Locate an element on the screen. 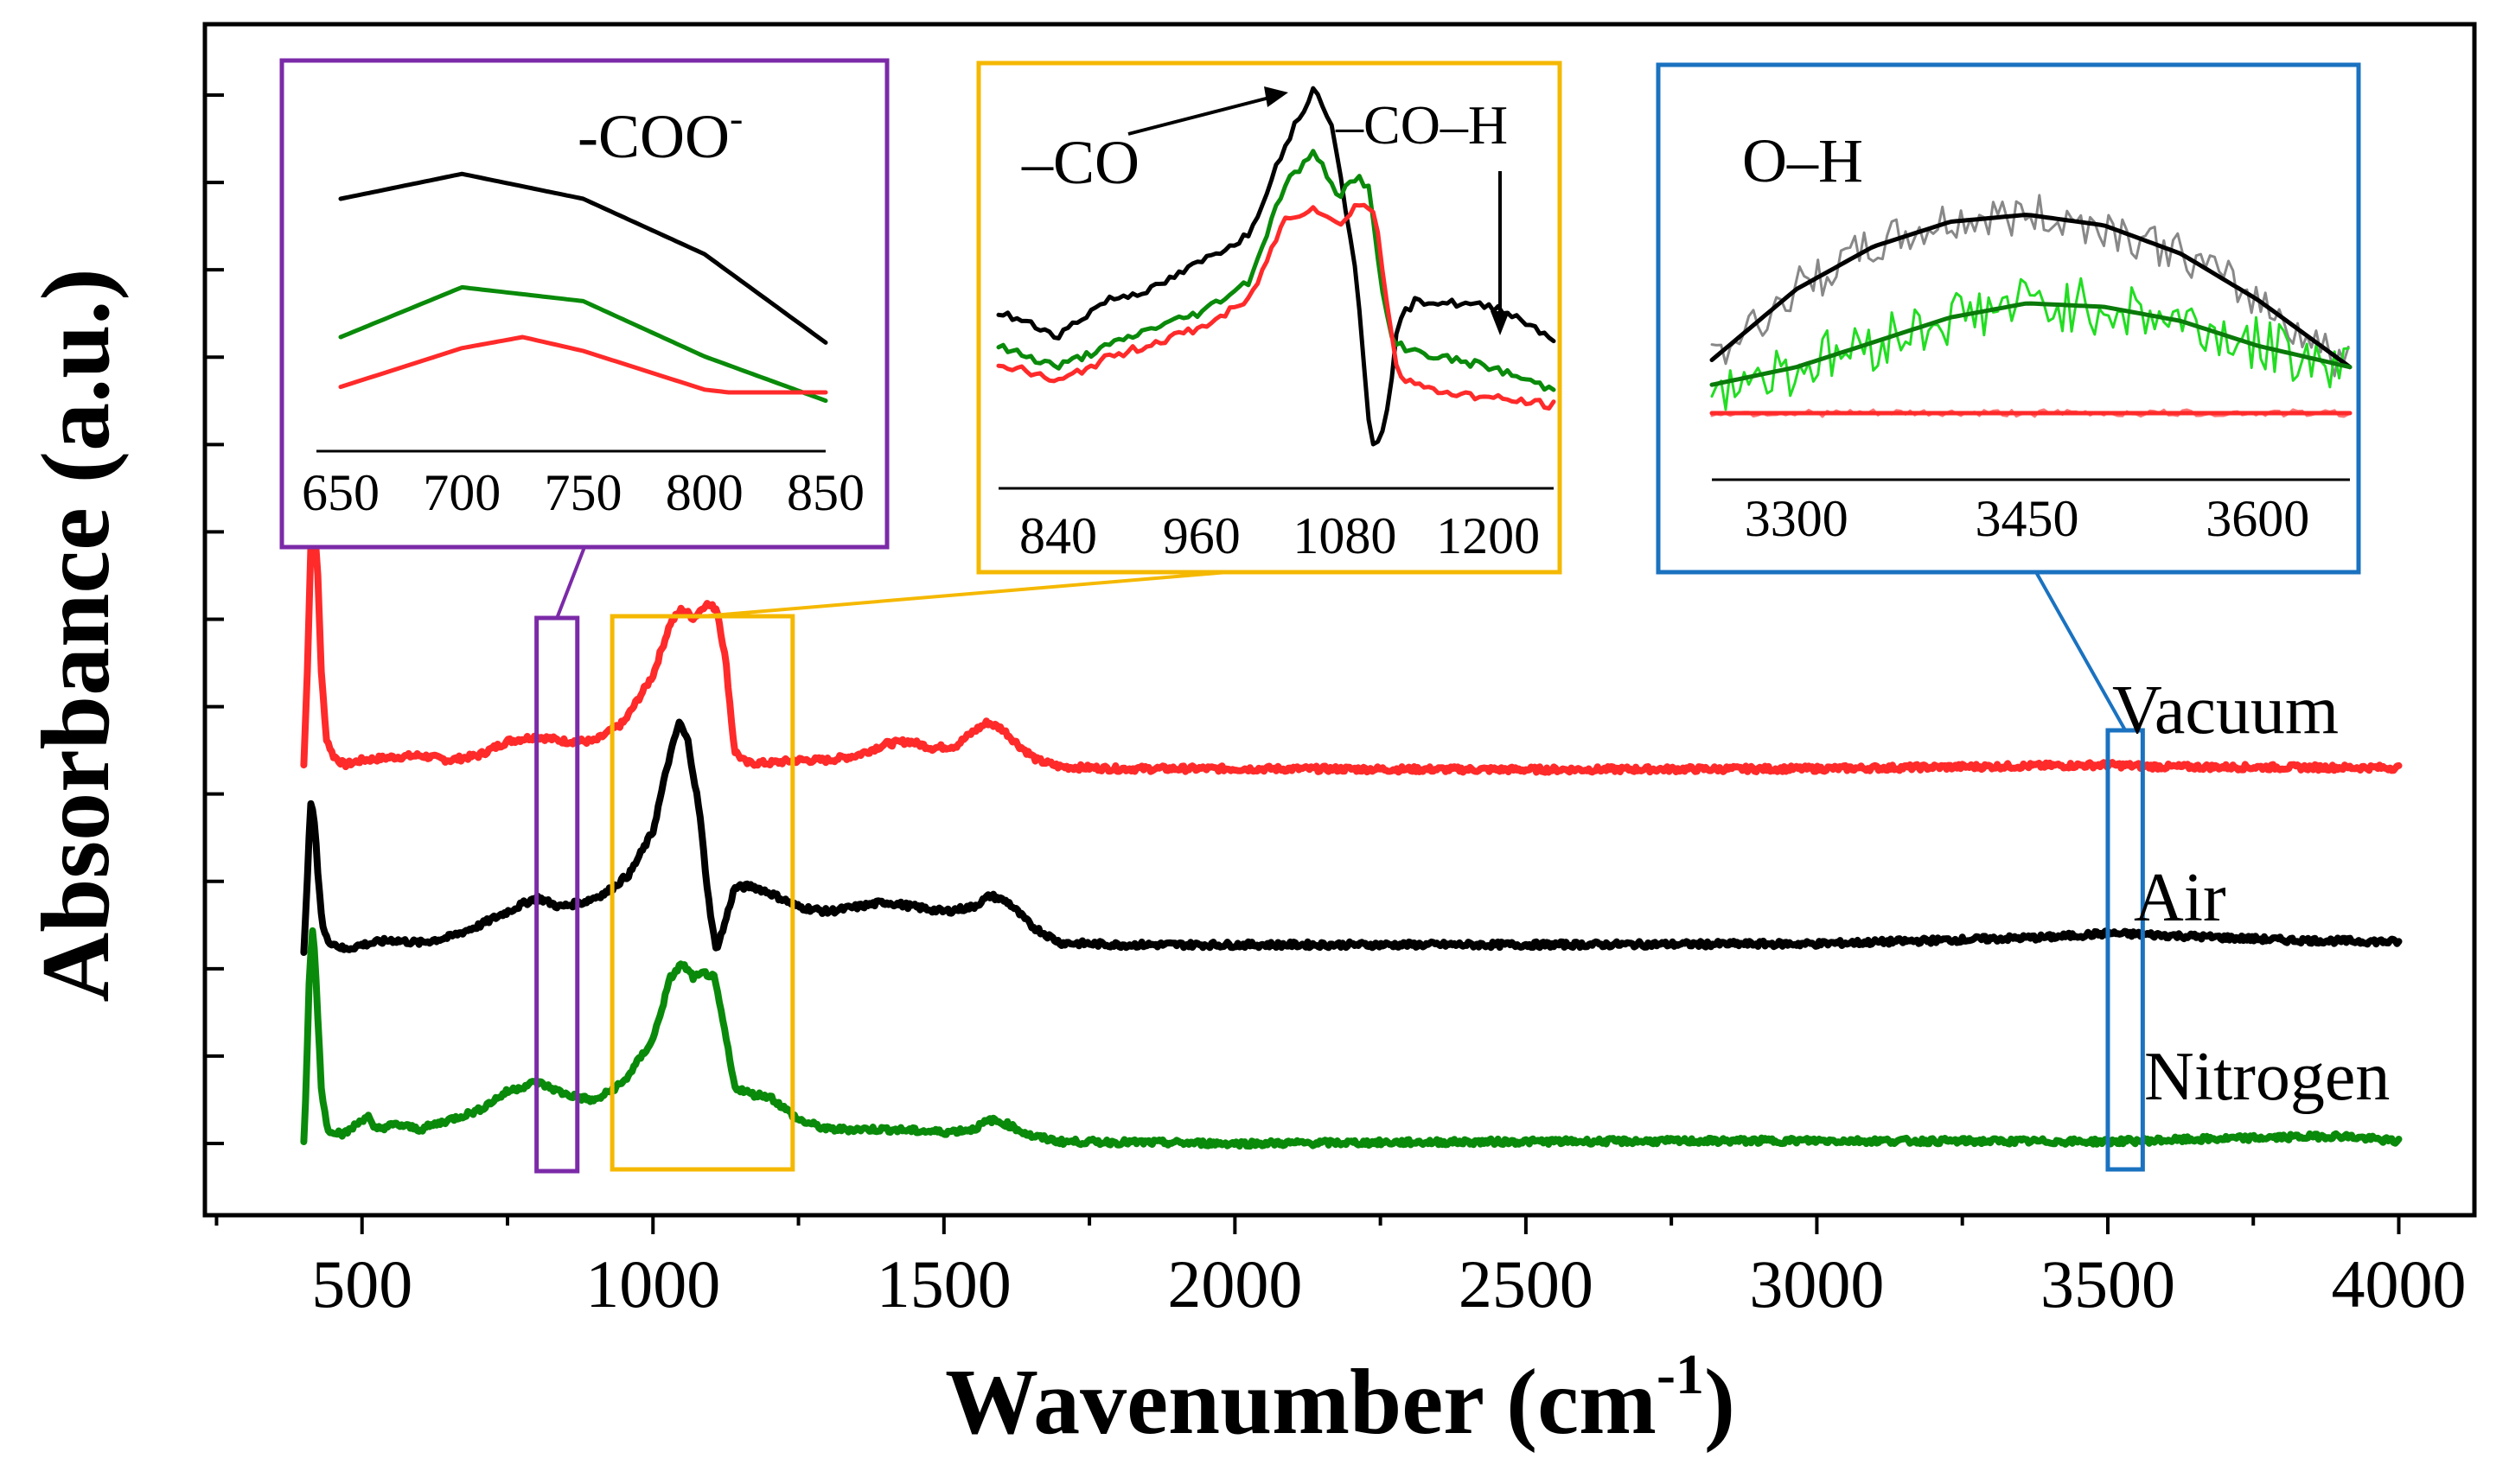 Image resolution: width=2509 pixels, height=1484 pixels. inset-coh-label: –CO–H is located at coordinates (1421, 125).